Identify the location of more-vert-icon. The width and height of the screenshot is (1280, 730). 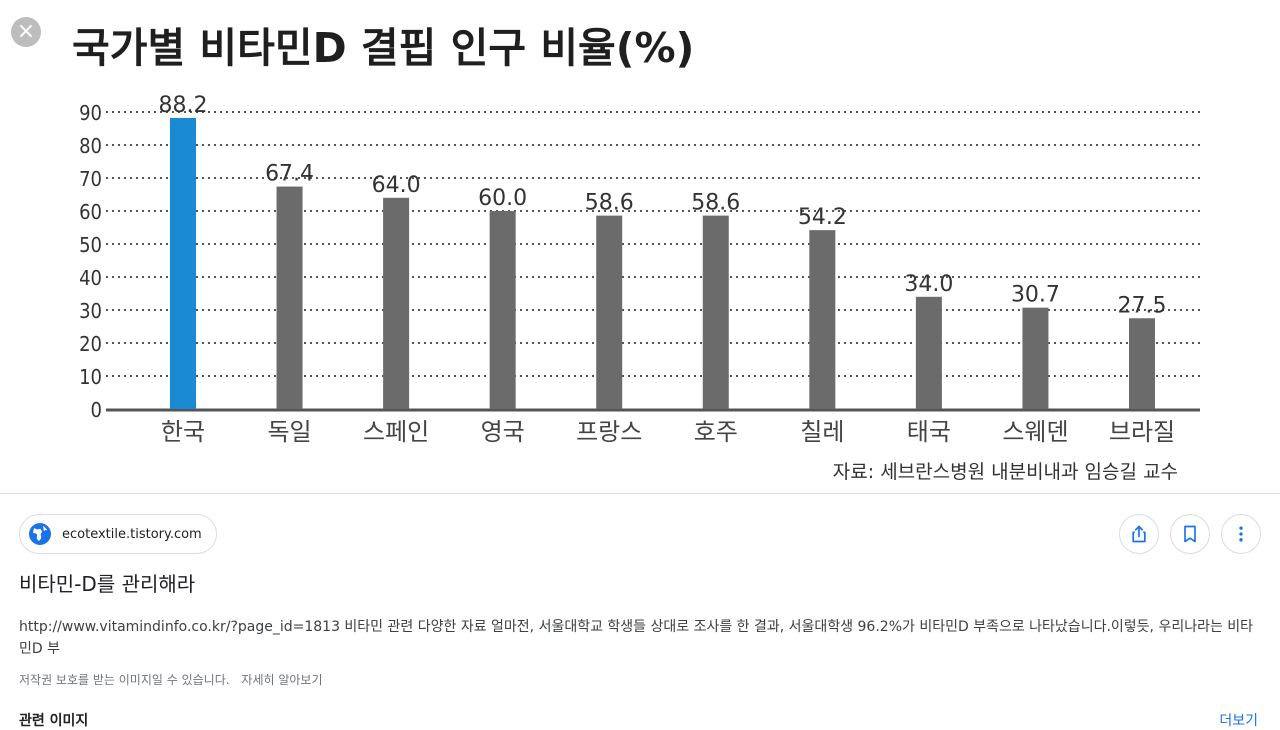
(1241, 534).